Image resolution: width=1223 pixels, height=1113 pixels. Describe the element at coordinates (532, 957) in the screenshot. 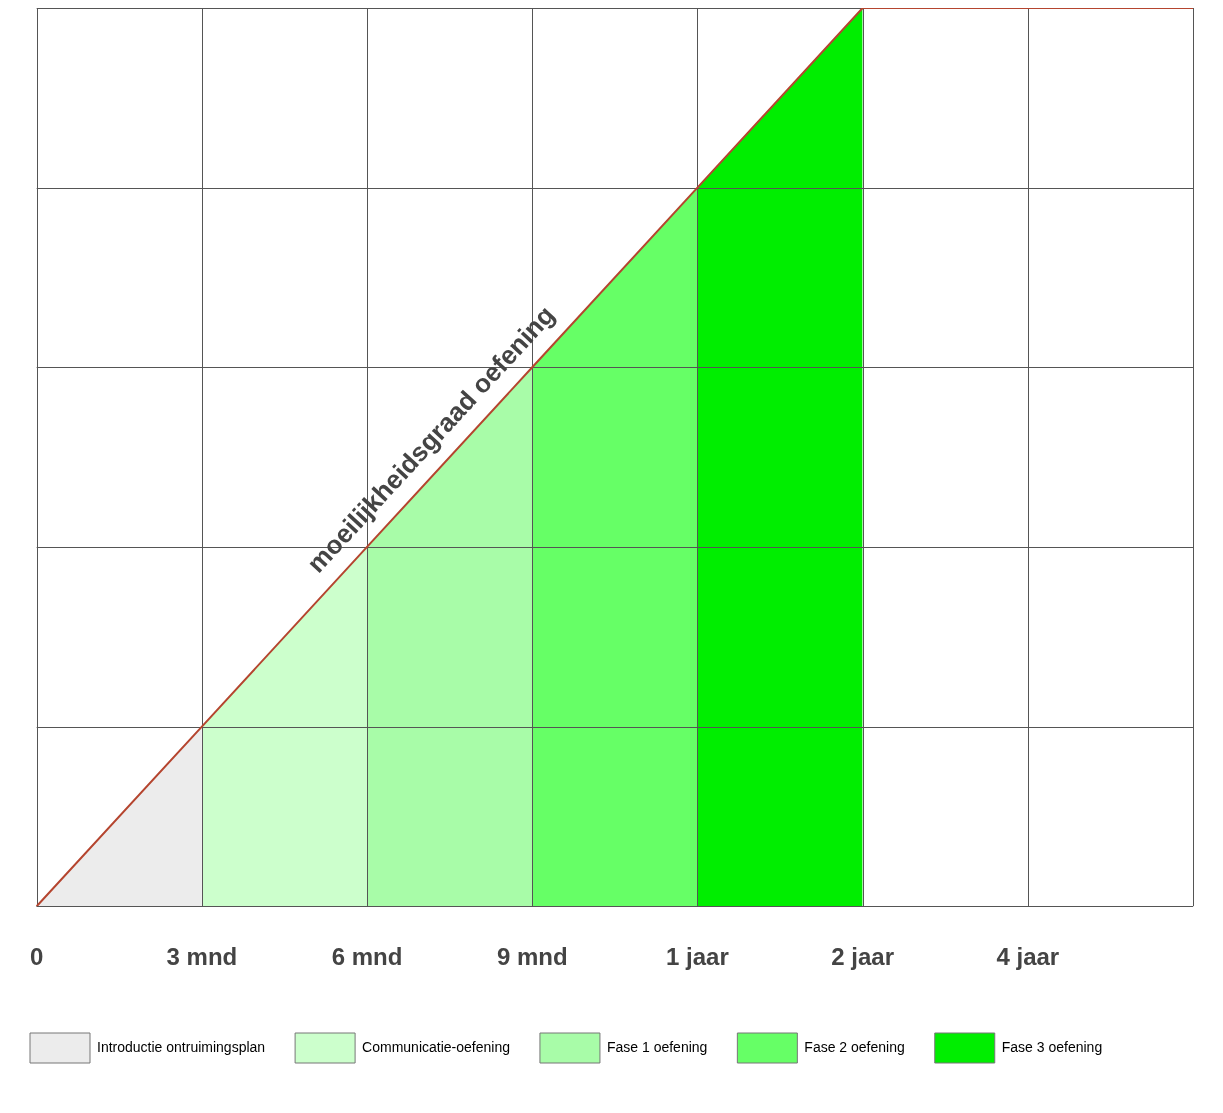

I see `x-tick-label: 9 mnd` at that location.